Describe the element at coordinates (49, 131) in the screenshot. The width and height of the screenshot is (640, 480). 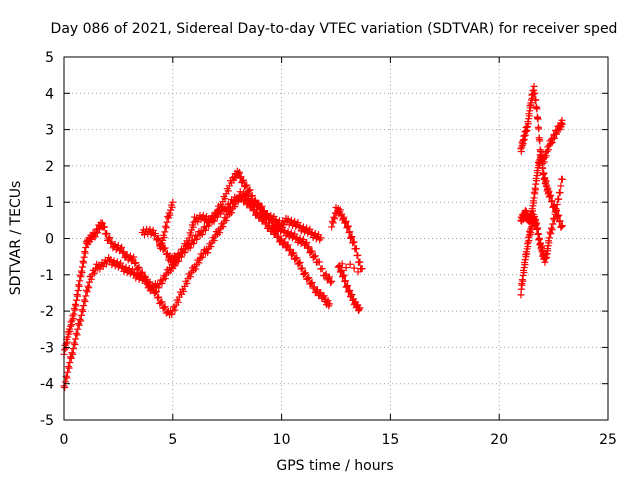
I see `y-tick-label: 3` at that location.